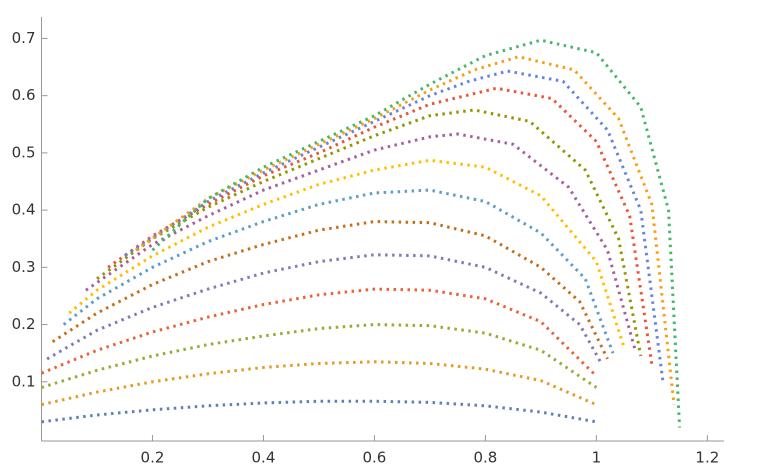  I want to click on y-tick-label: 0.7, so click(24, 38).